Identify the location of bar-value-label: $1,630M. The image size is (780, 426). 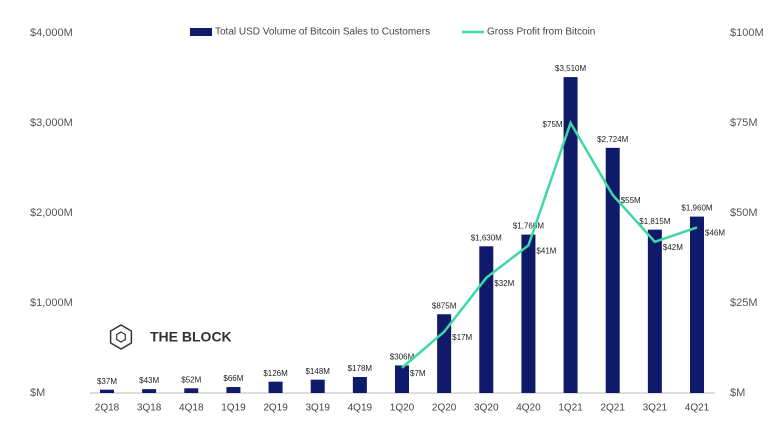
(486, 237).